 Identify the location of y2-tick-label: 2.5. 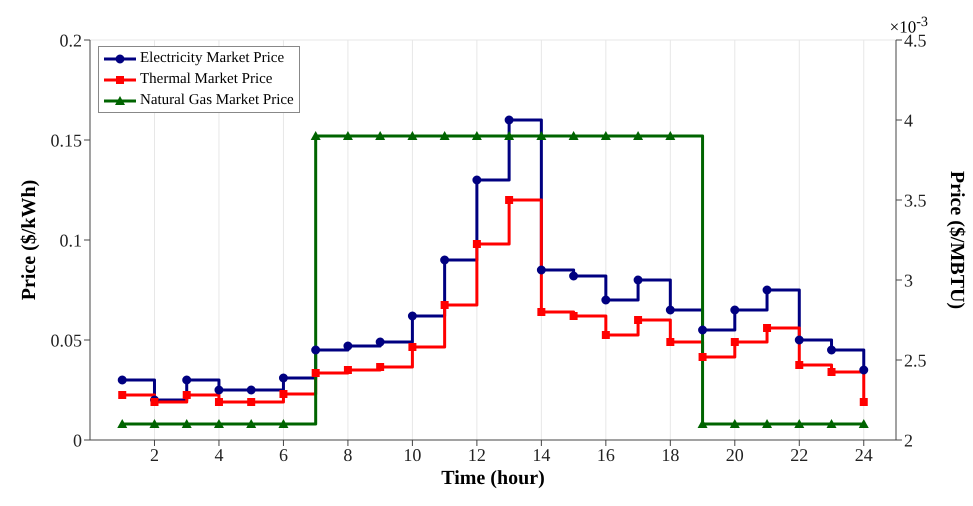
(915, 360).